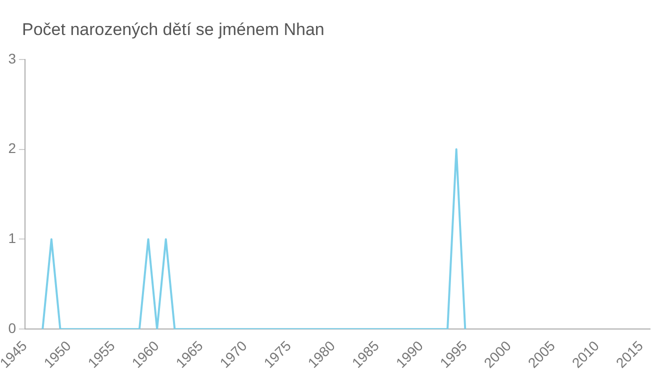 The width and height of the screenshot is (660, 375). I want to click on y-tick-label: 2, so click(12, 148).